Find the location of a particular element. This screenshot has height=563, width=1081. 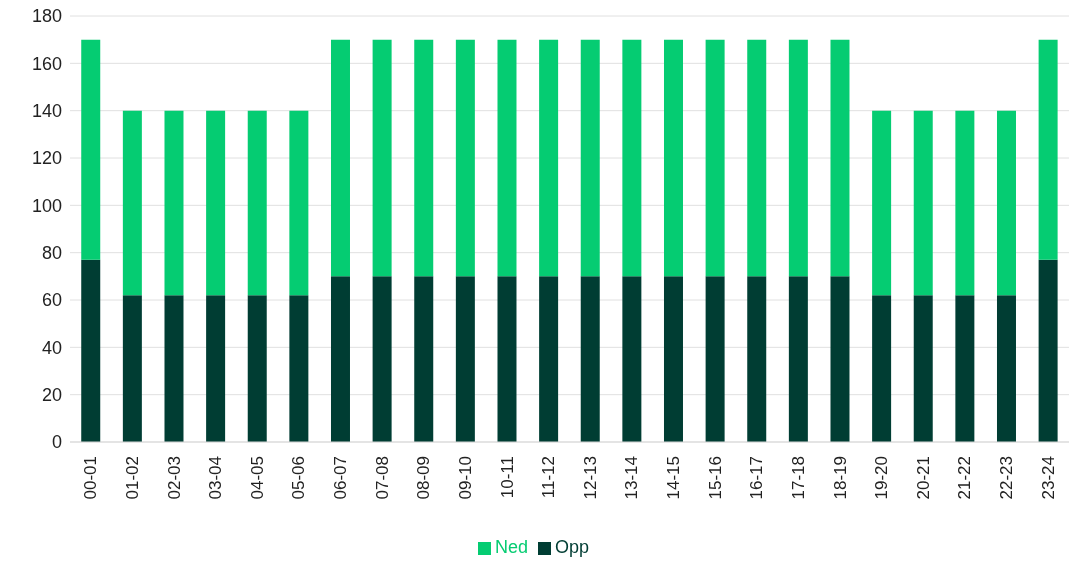

y-tick-label: 0 is located at coordinates (56, 442).